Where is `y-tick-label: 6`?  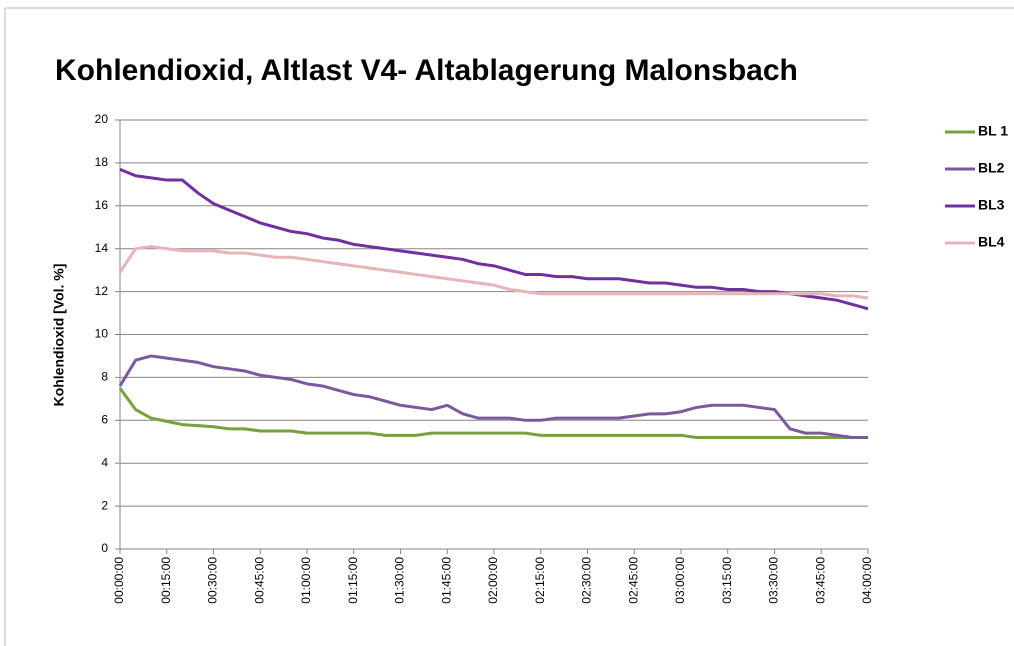
y-tick-label: 6 is located at coordinates (104, 419).